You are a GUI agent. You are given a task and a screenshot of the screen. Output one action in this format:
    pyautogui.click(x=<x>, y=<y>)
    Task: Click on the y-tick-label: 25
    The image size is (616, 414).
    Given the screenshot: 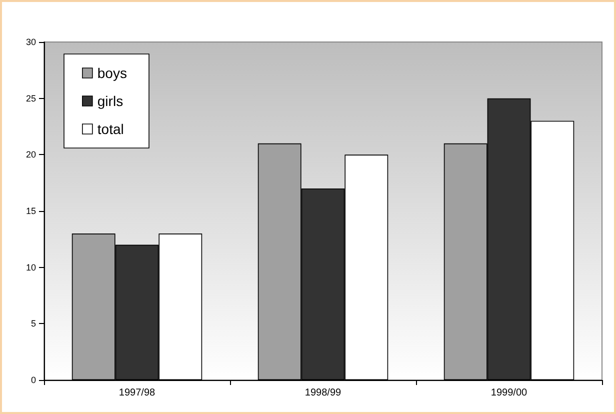 What is the action you would take?
    pyautogui.click(x=31, y=98)
    